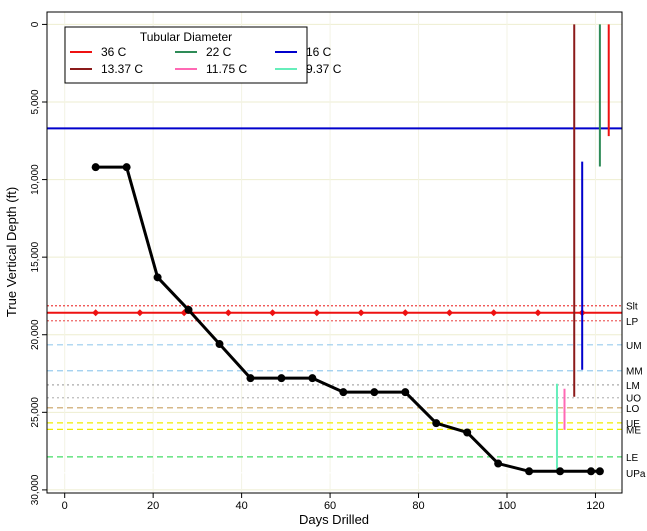 The height and width of the screenshot is (531, 647). What do you see at coordinates (65, 506) in the screenshot?
I see `x-tick-label: 0` at bounding box center [65, 506].